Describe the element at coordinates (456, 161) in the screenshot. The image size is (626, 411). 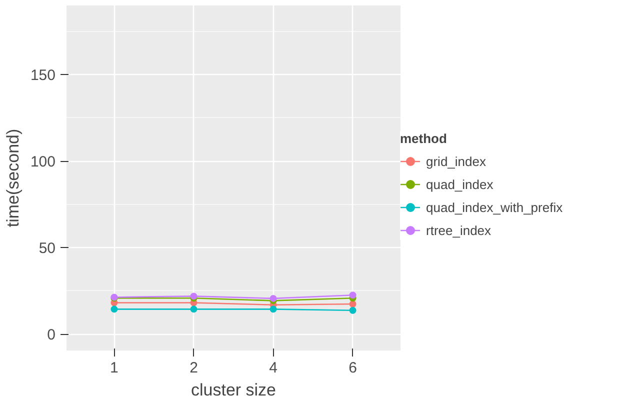
I see `legend-label: grid_index` at that location.